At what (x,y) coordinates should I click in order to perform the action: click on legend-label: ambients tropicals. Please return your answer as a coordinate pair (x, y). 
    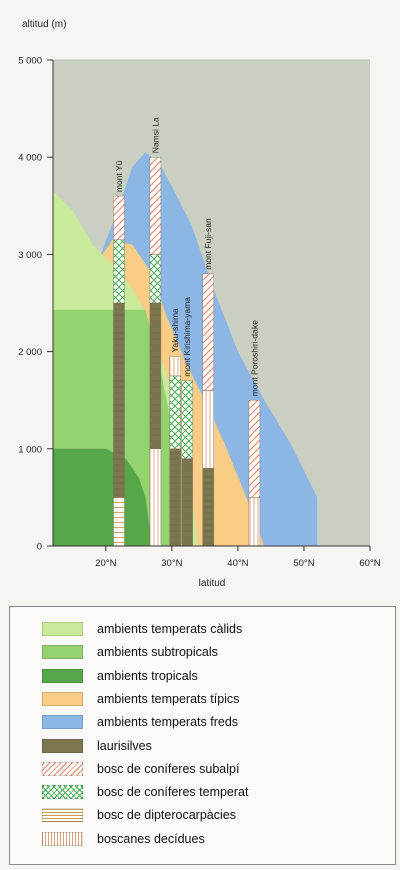
    Looking at the image, I should click on (147, 675).